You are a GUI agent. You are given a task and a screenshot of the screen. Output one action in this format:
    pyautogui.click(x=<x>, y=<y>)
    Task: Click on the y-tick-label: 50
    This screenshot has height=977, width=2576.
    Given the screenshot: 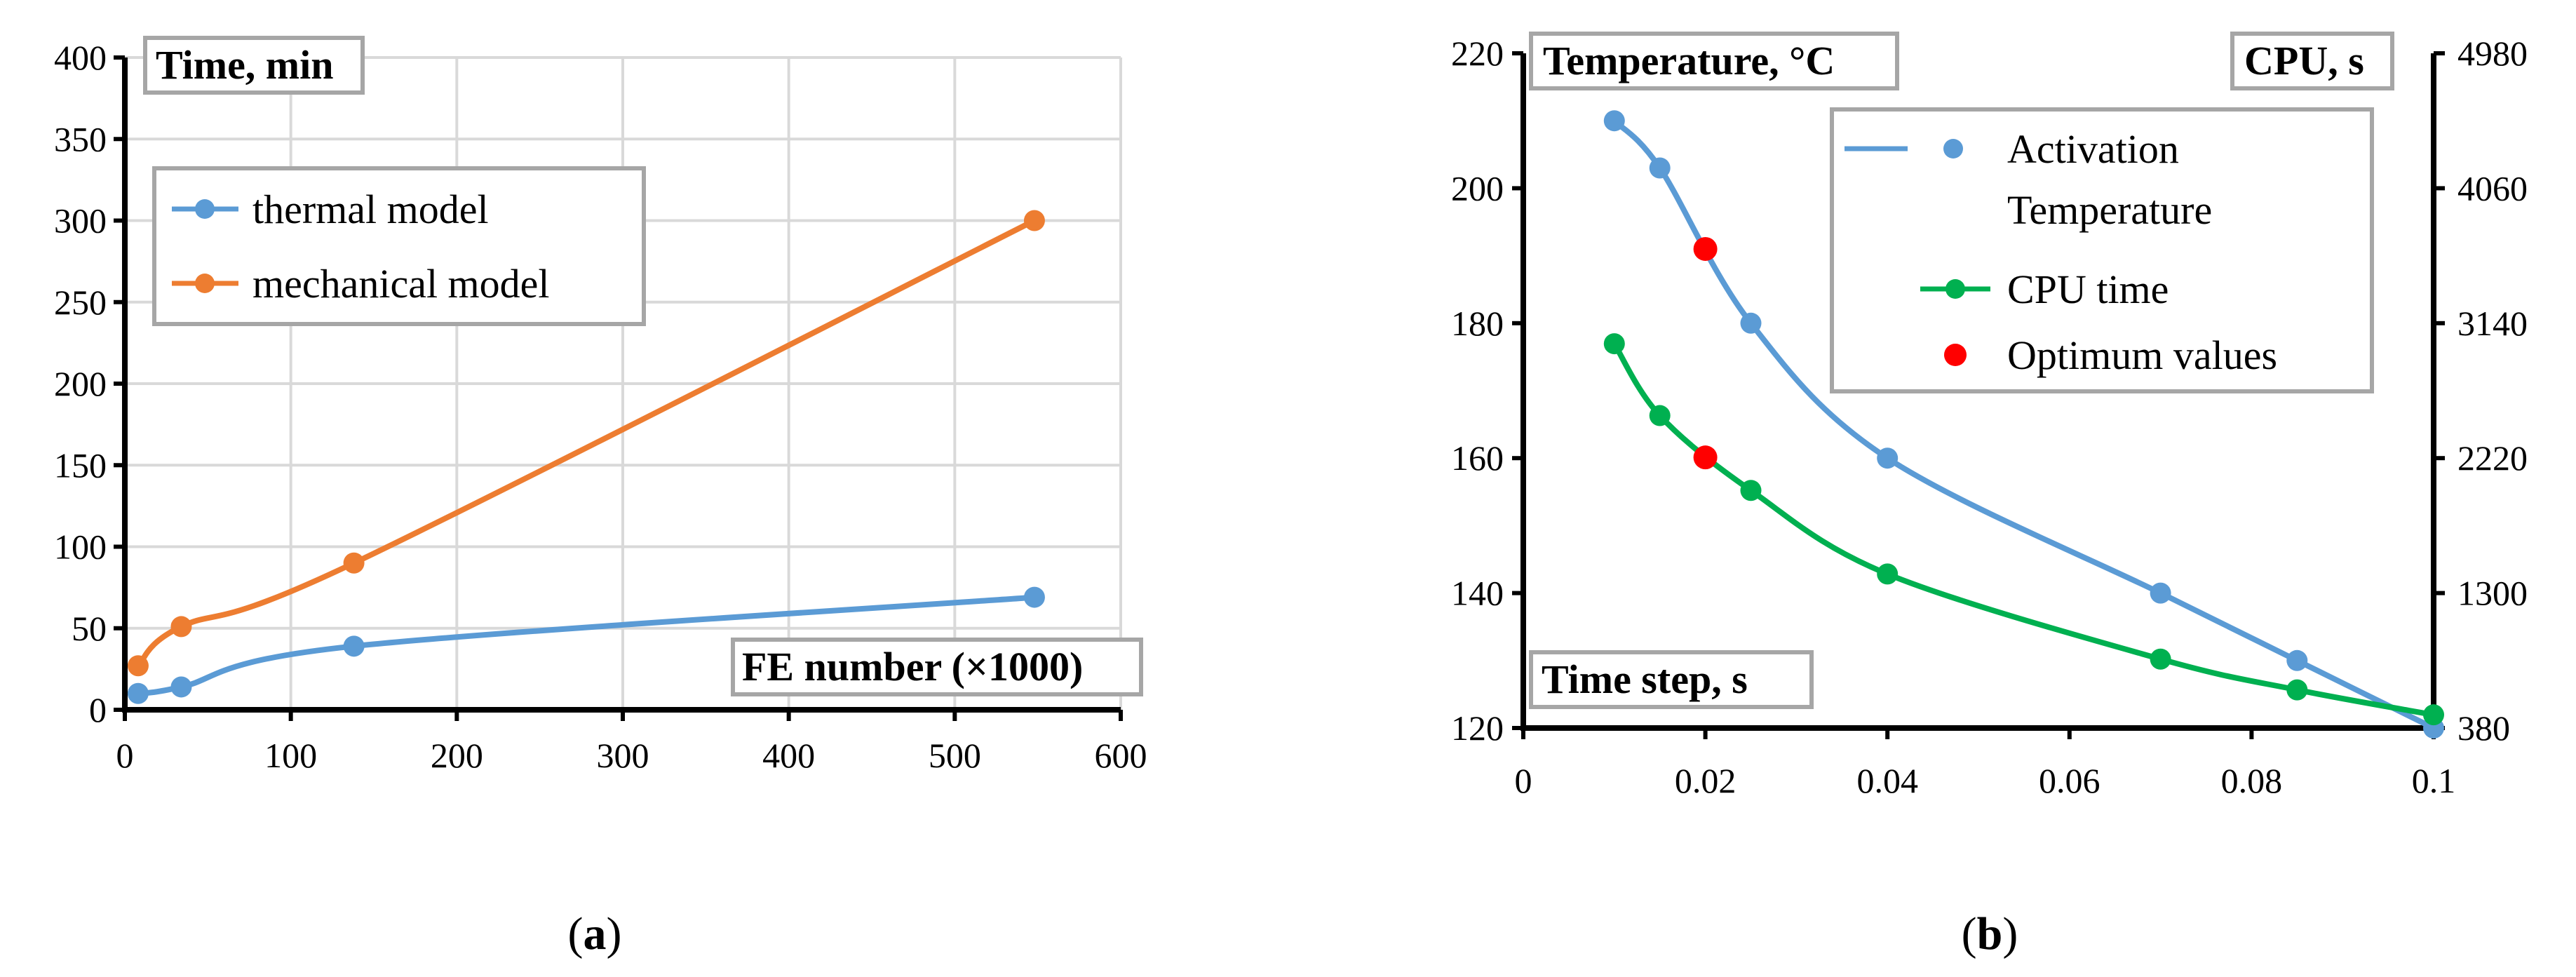 What is the action you would take?
    pyautogui.click(x=89, y=629)
    